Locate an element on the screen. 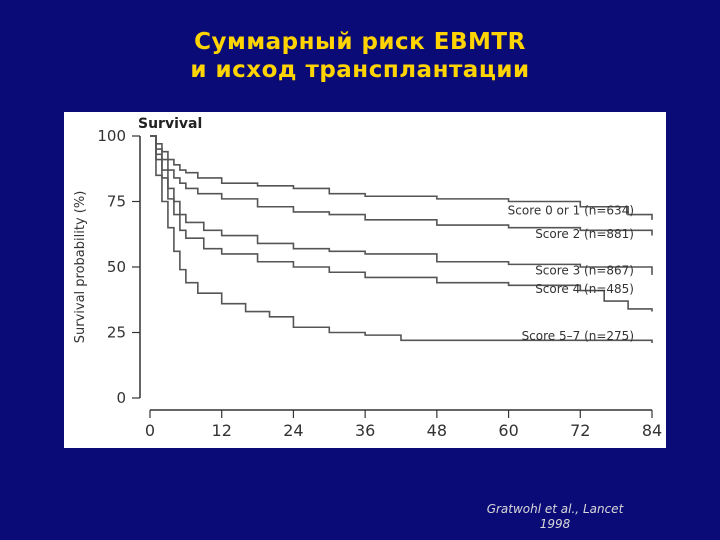 Image resolution: width=720 pixels, height=540 pixels. y-tick-label-25: 25 is located at coordinates (116, 333).